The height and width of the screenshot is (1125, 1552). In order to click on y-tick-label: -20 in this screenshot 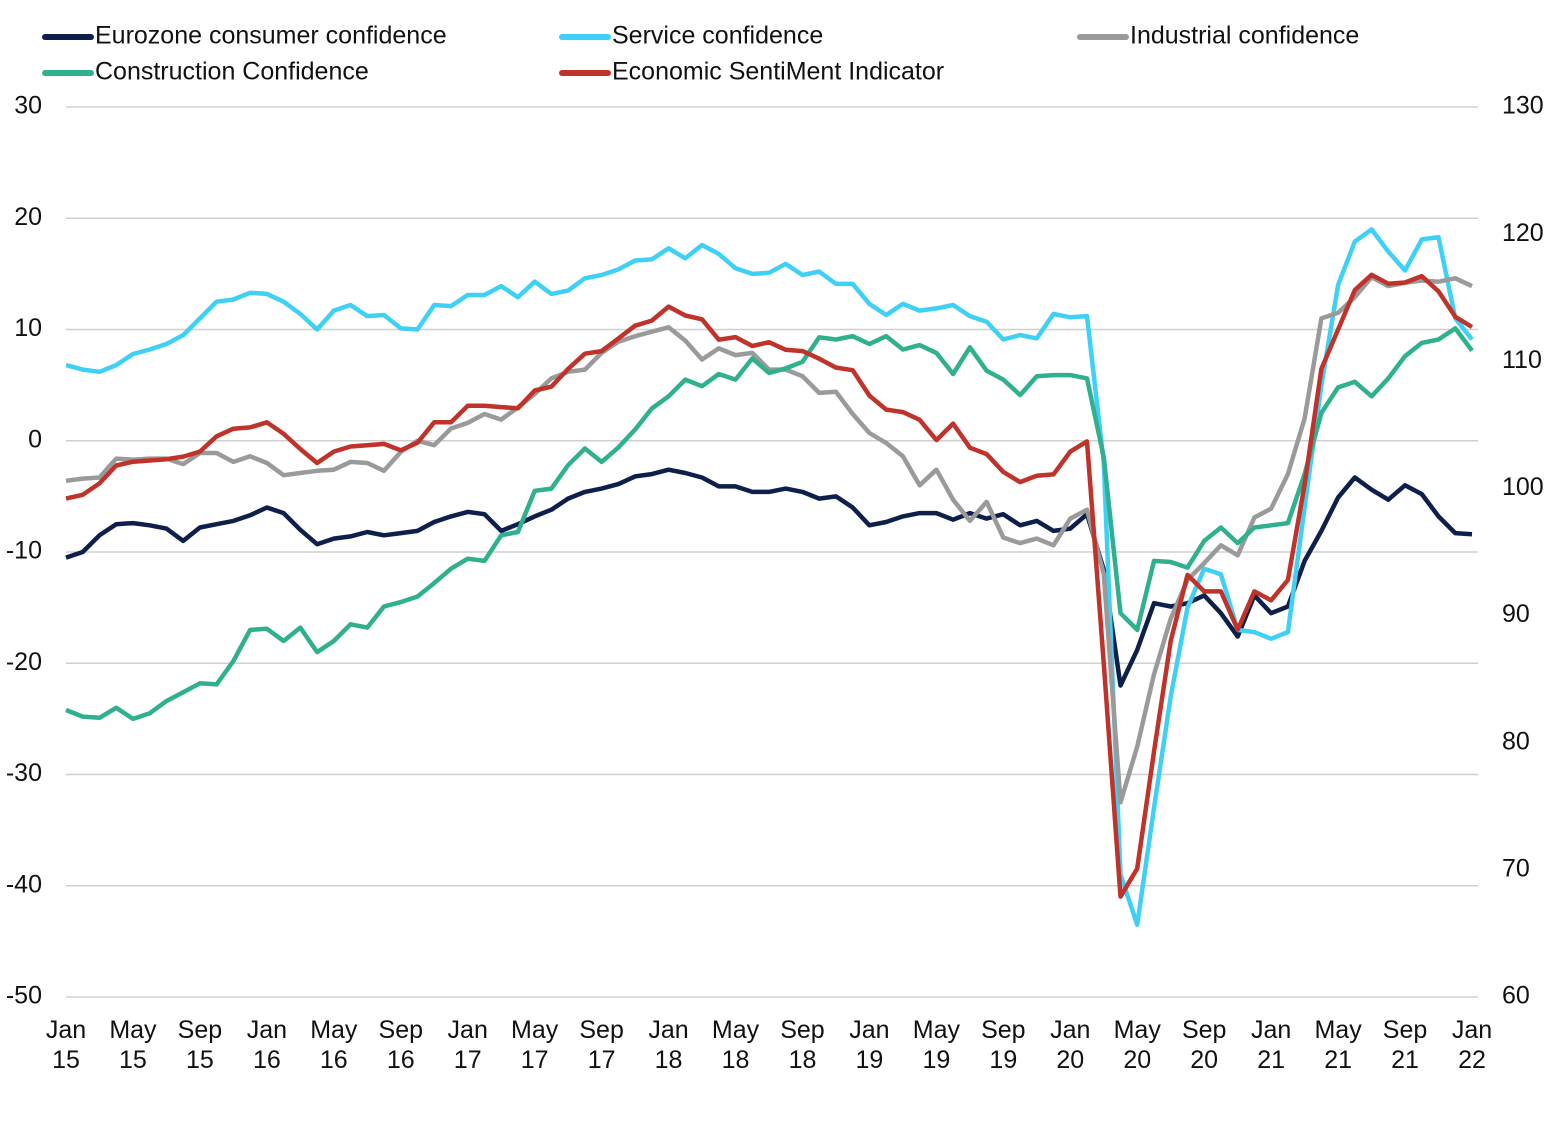, I will do `click(24, 662)`.